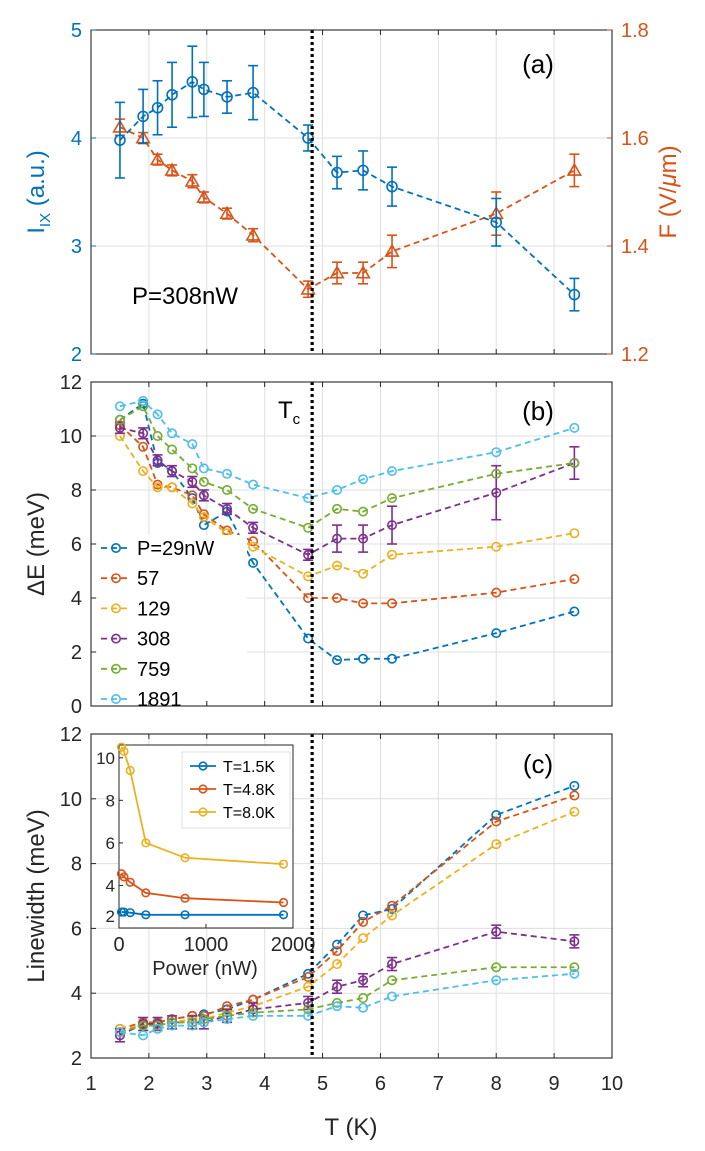  I want to click on y-tick-label: 4, so click(76, 139).